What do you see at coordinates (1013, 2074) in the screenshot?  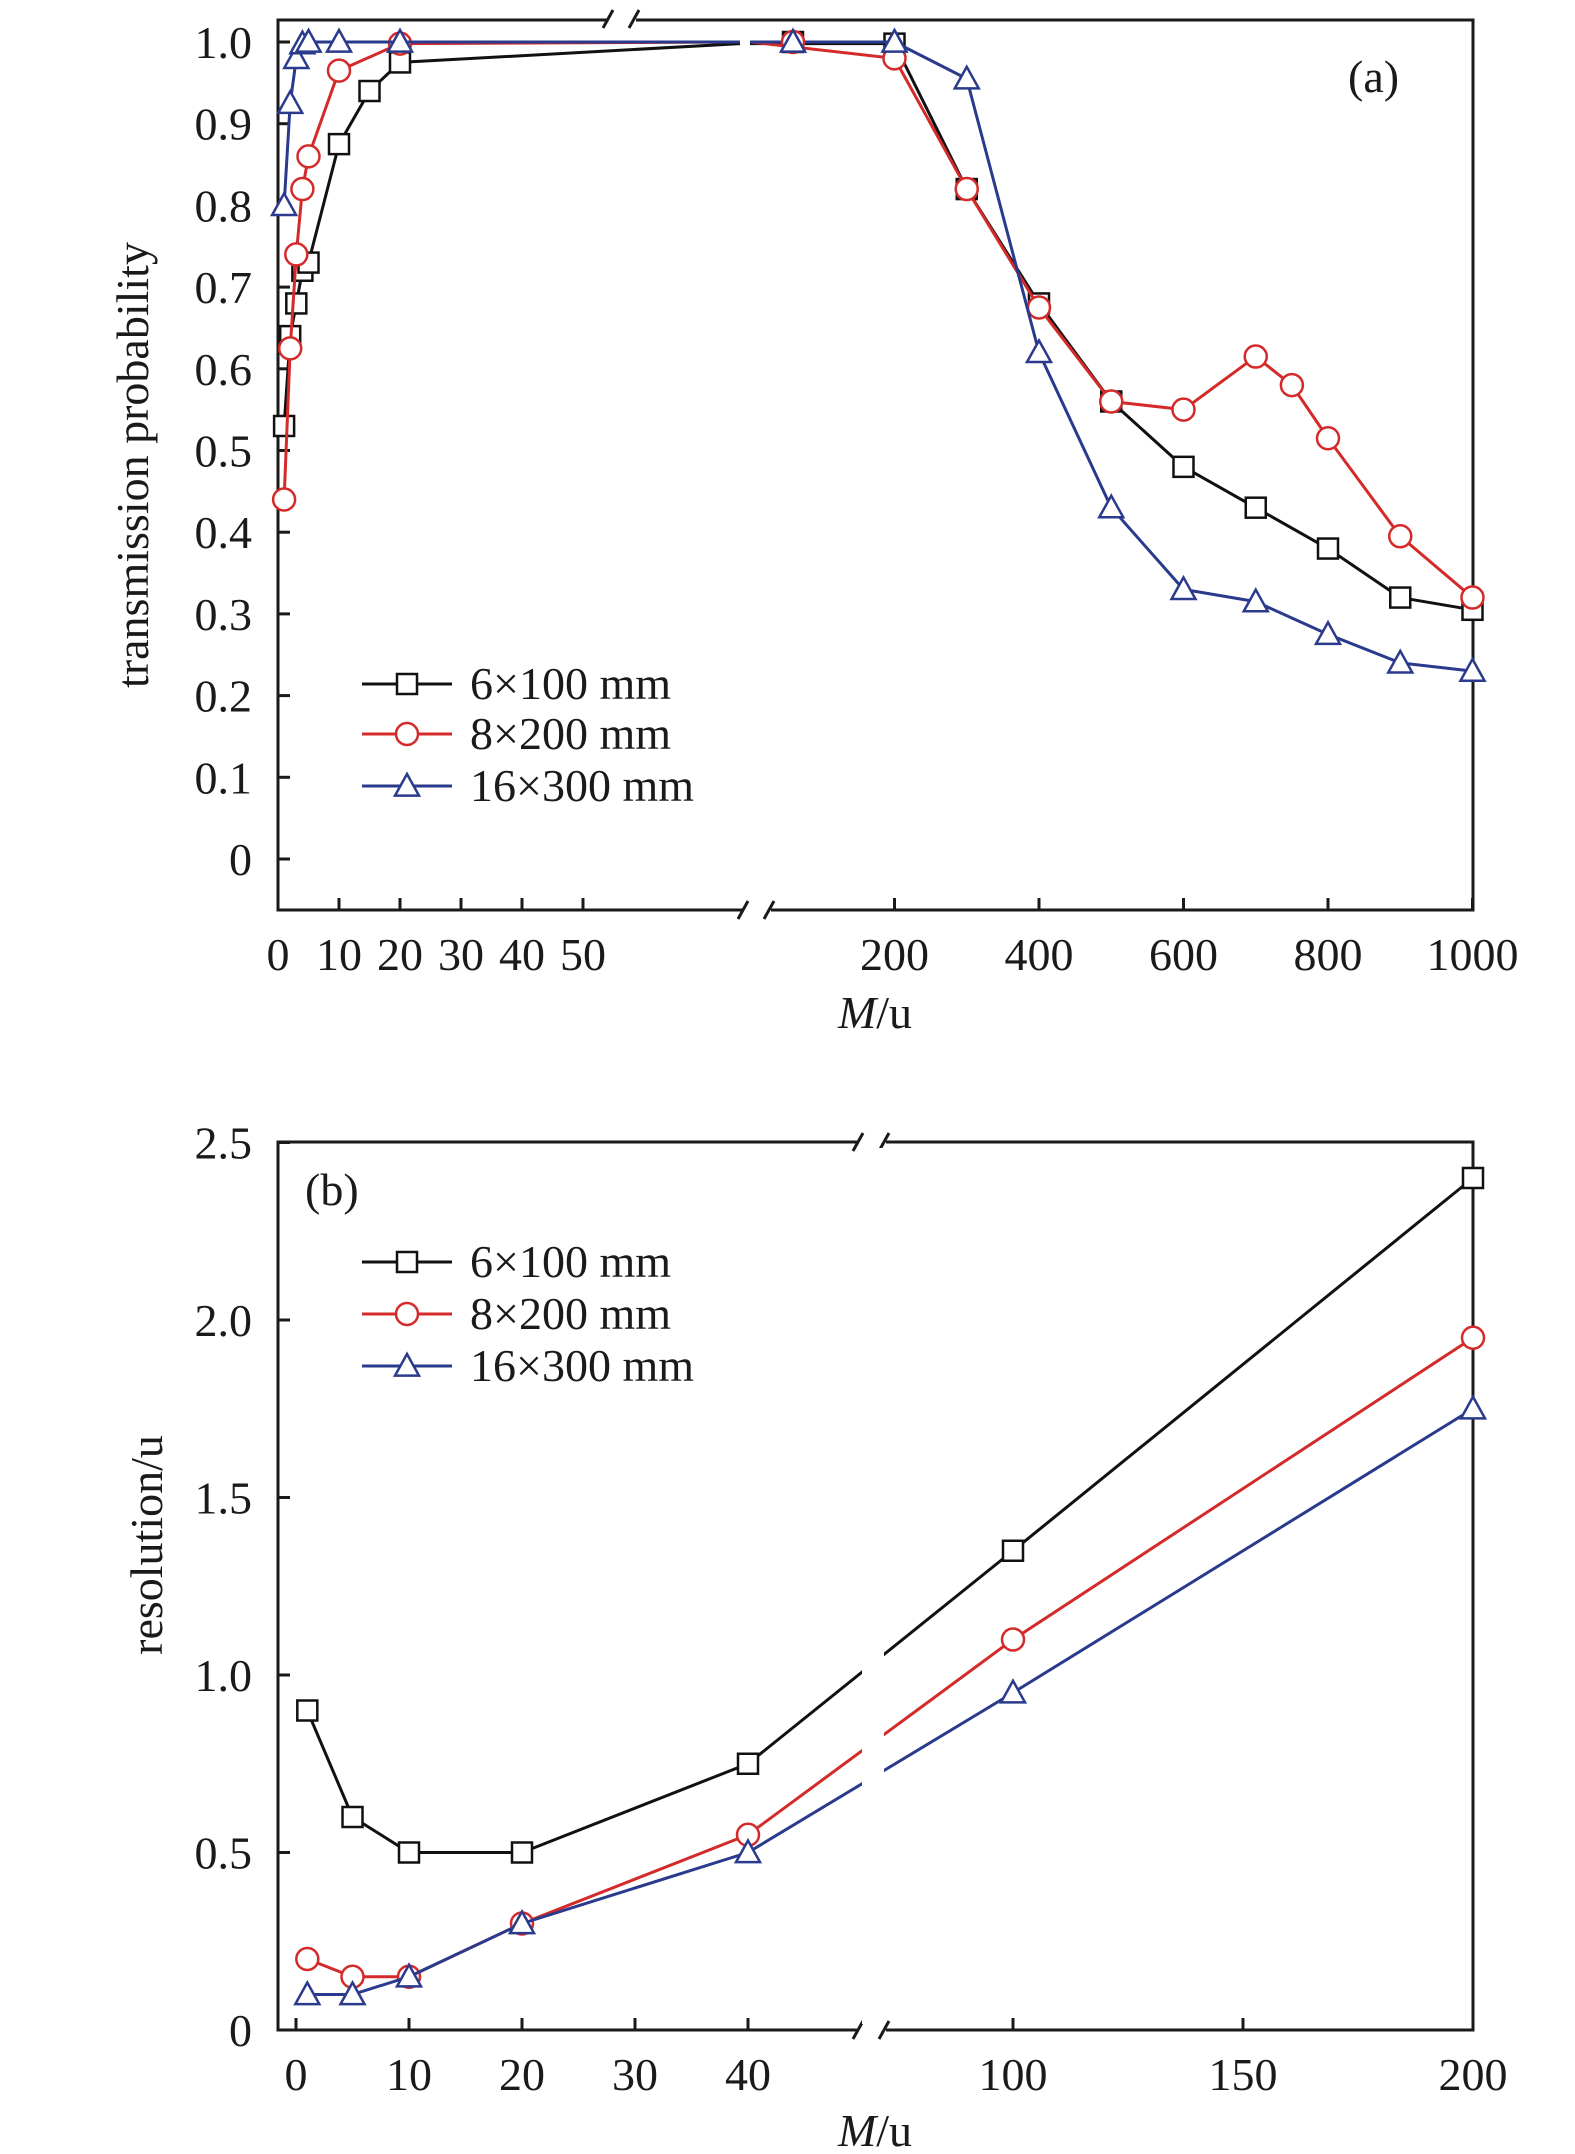 I see `panel-b-x-tick-label: 100` at bounding box center [1013, 2074].